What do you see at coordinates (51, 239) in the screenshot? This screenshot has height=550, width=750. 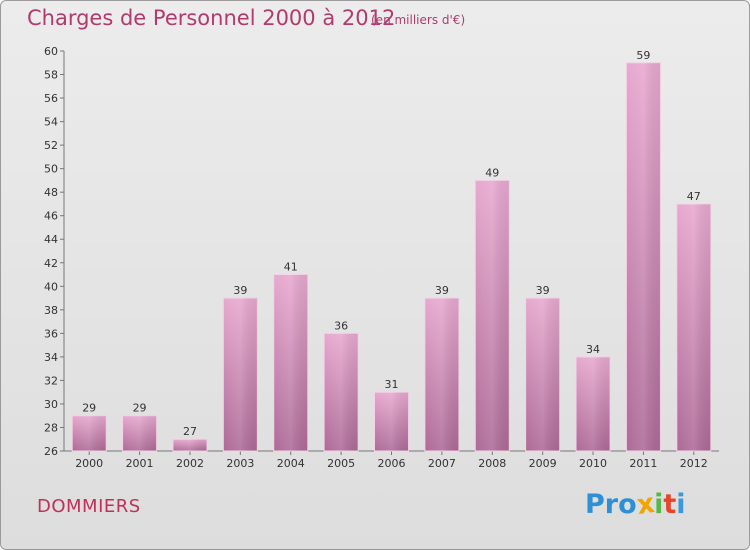 I see `y-tick-label: 44` at bounding box center [51, 239].